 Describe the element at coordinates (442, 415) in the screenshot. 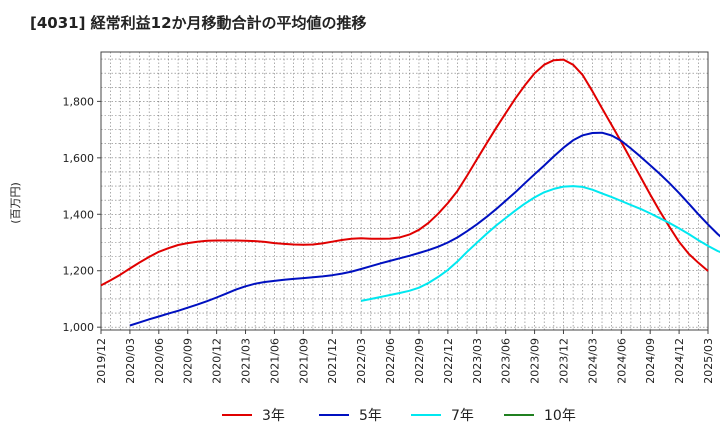

I see `legend-item: 7年` at that location.